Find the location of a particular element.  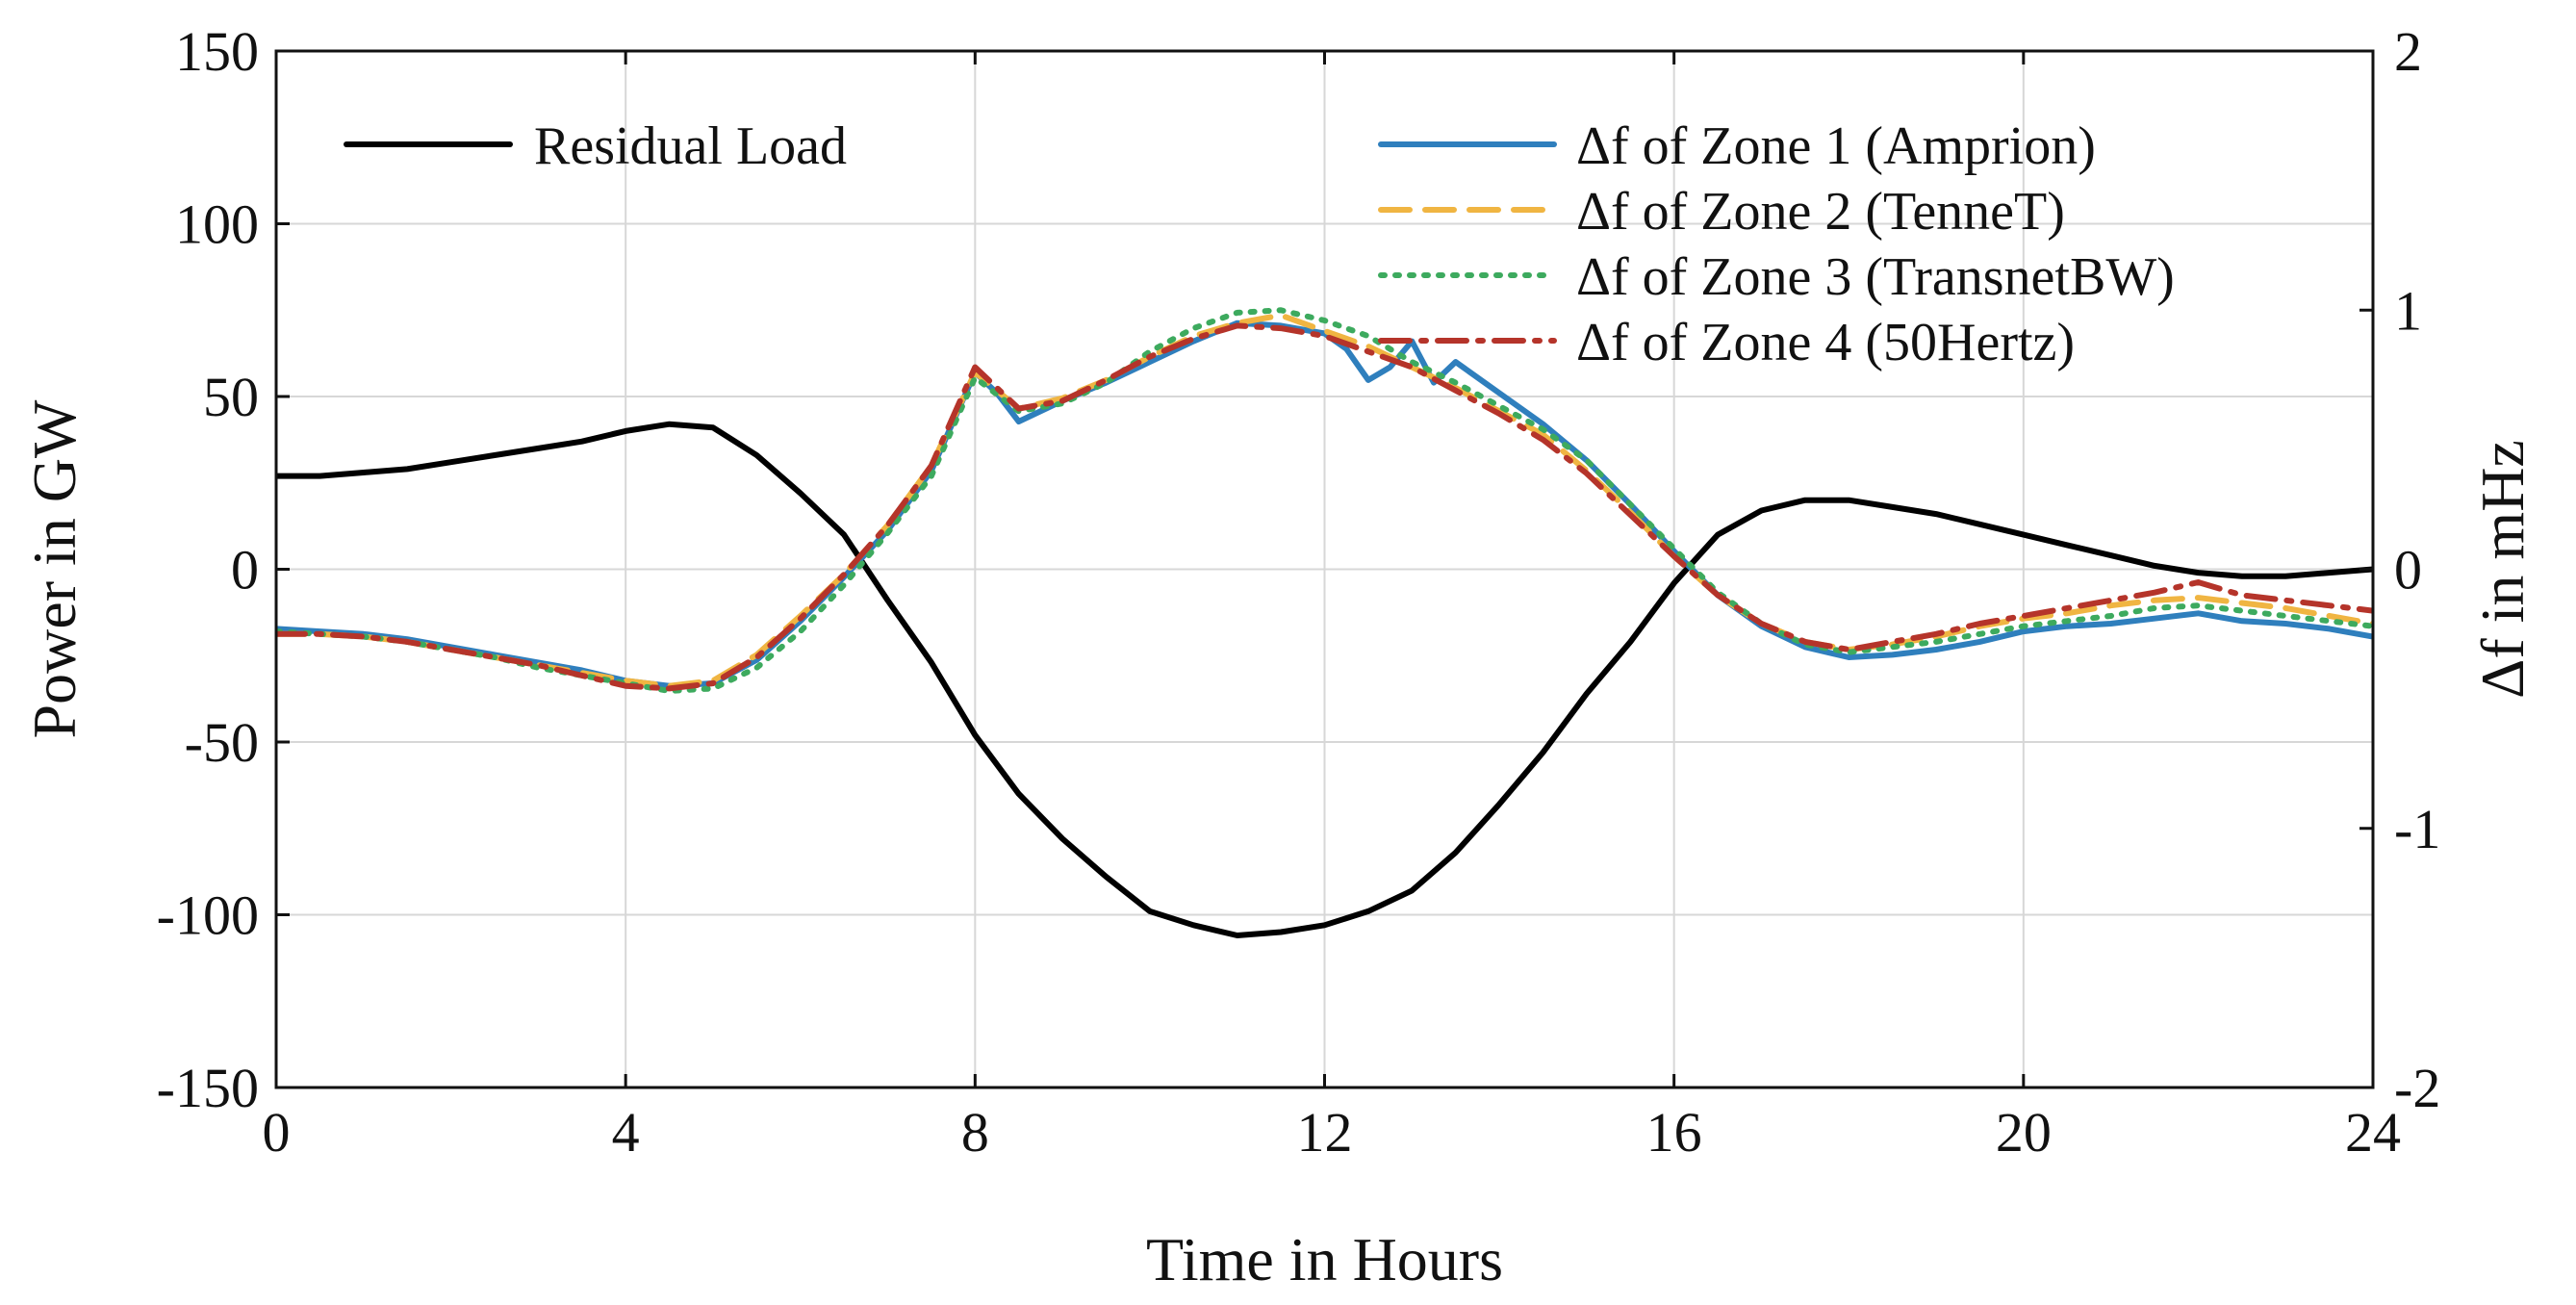

y2-tick-label: -2 is located at coordinates (2417, 1088).